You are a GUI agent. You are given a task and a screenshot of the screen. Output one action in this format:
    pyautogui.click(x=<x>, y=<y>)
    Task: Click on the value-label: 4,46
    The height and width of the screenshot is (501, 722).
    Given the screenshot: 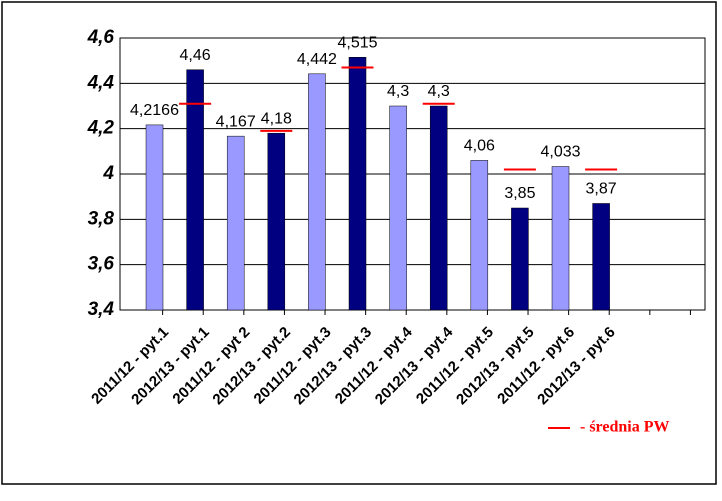 What is the action you would take?
    pyautogui.click(x=195, y=55)
    